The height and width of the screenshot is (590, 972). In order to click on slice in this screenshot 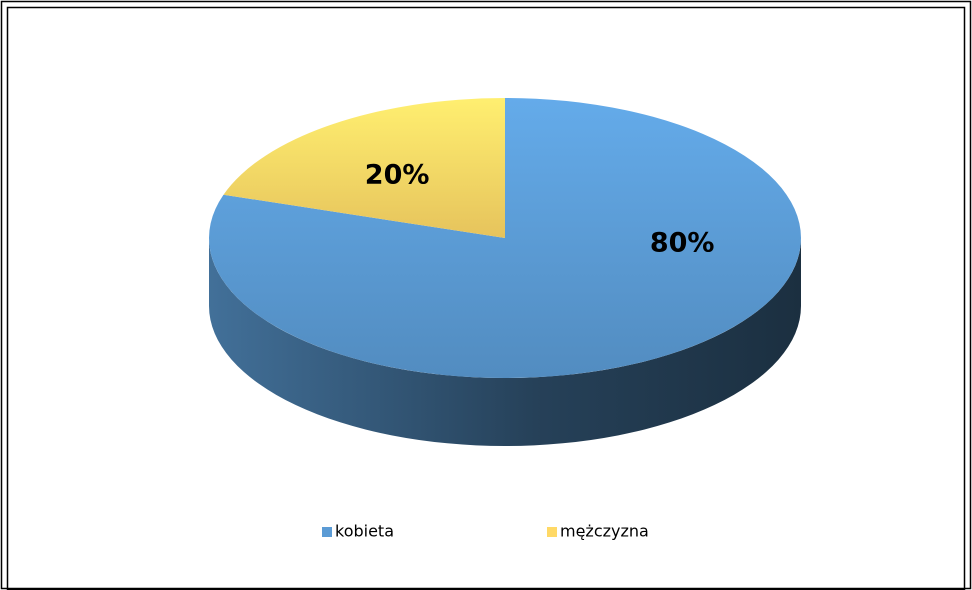, I will do `click(364, 168)`.